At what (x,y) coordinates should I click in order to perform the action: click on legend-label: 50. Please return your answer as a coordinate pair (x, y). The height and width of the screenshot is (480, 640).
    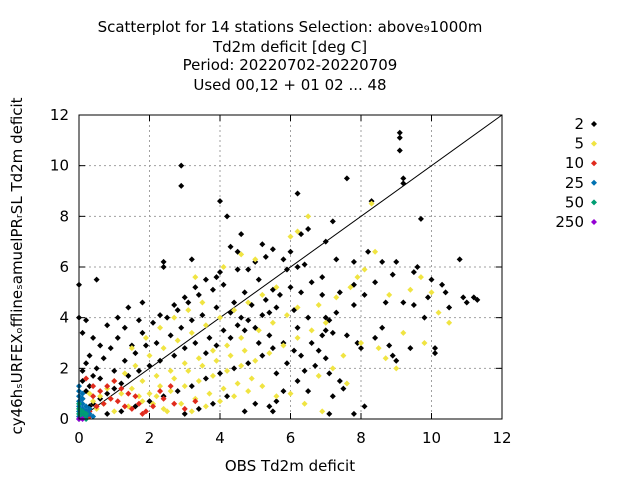
    Looking at the image, I should click on (574, 202).